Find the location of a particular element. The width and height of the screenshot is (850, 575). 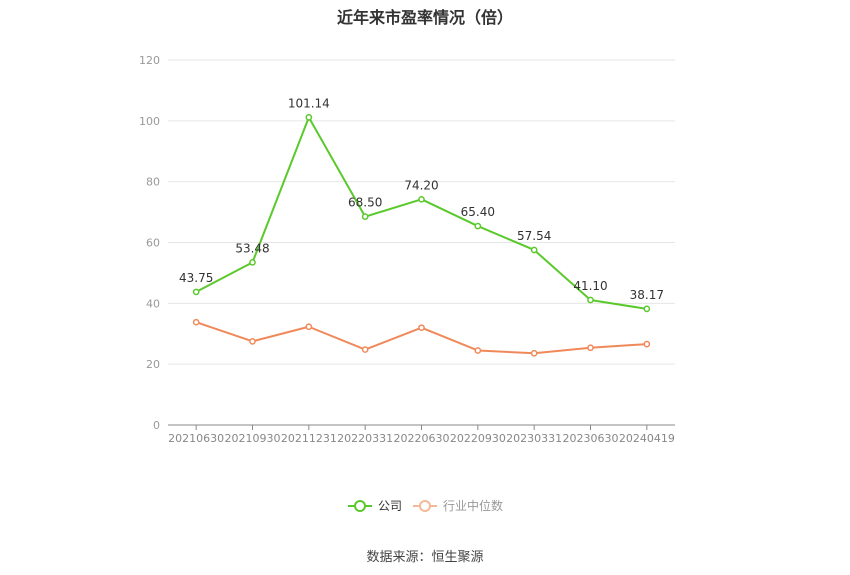

x-tick-label: 20210930 is located at coordinates (253, 438).